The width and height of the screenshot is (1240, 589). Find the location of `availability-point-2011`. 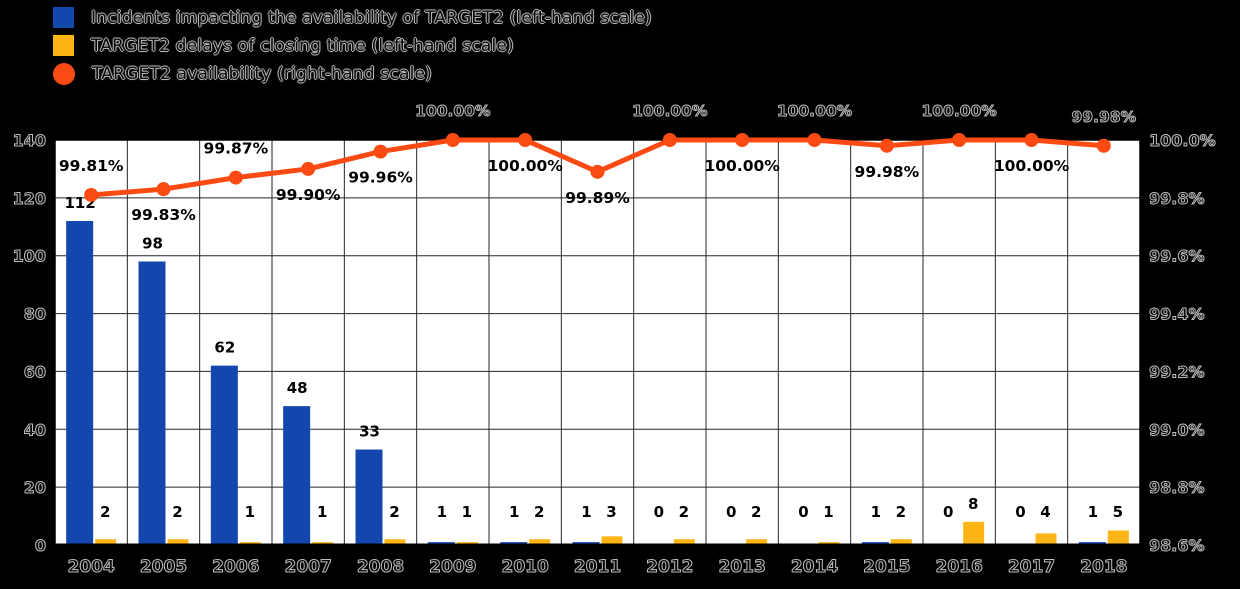

availability-point-2011 is located at coordinates (597, 171).